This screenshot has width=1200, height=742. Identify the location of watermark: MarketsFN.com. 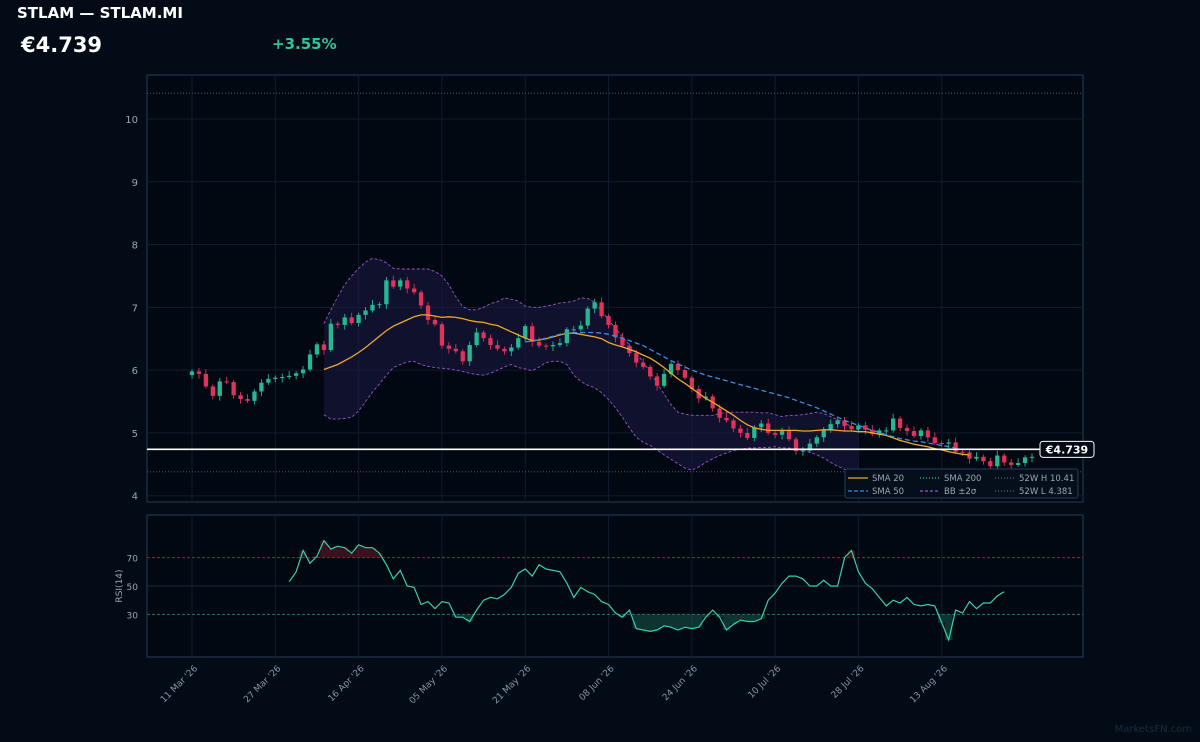
(1153, 729).